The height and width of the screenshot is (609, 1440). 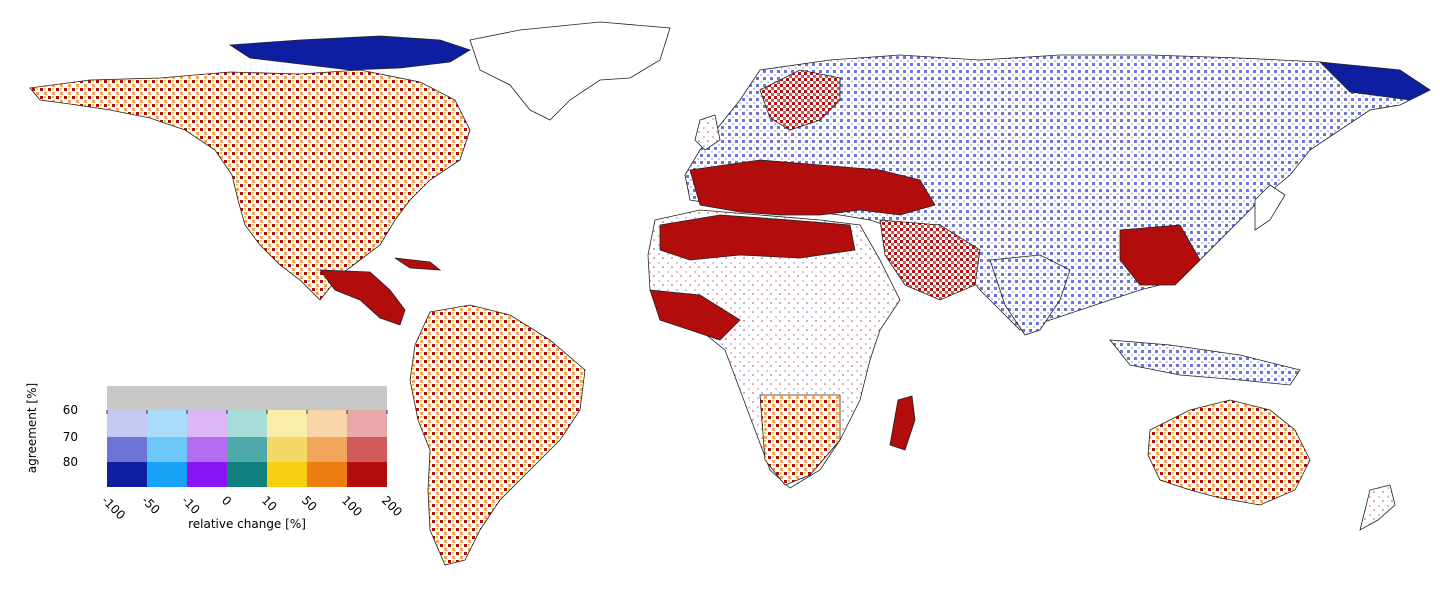 I want to click on legend-x-tick-label: 200, so click(x=392, y=506).